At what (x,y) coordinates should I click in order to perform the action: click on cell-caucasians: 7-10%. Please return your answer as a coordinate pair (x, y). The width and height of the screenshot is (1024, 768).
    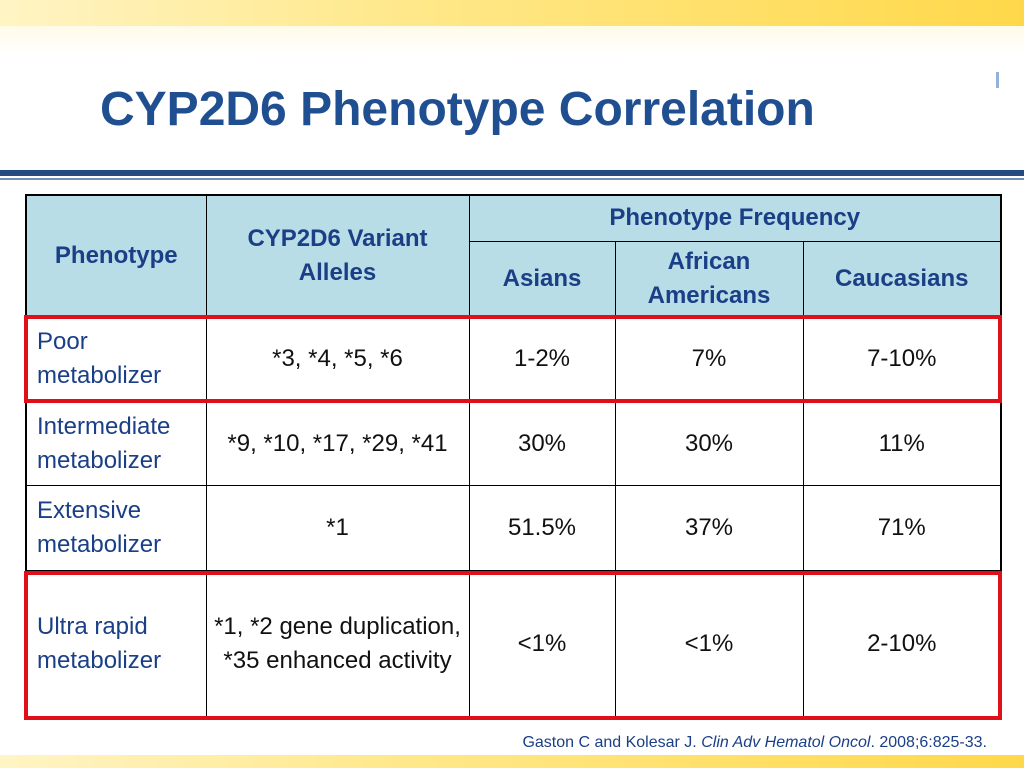
    Looking at the image, I should click on (902, 359).